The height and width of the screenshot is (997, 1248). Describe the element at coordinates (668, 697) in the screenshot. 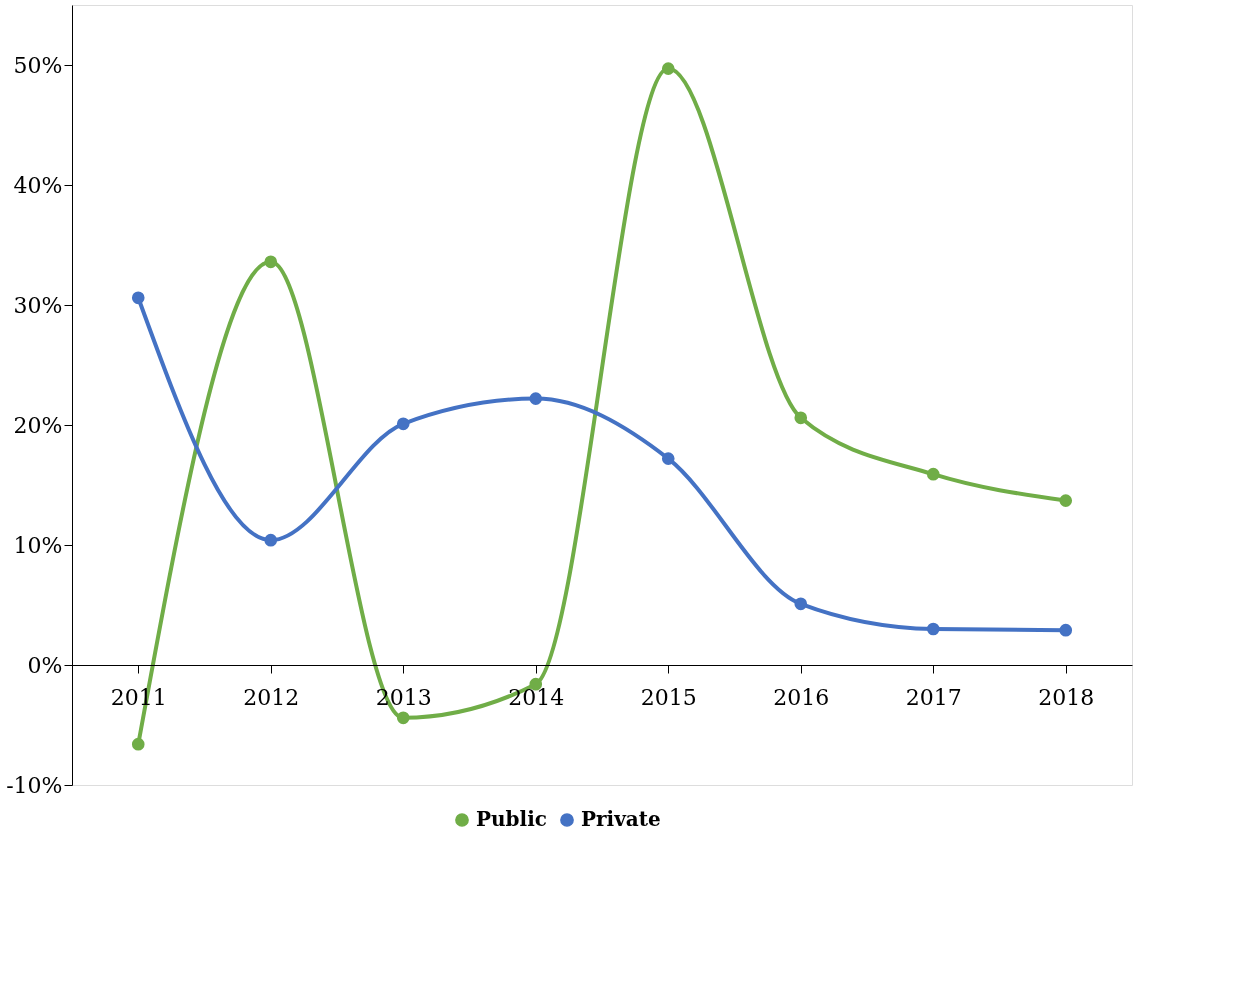

I see `x-tick-label: 2015` at that location.